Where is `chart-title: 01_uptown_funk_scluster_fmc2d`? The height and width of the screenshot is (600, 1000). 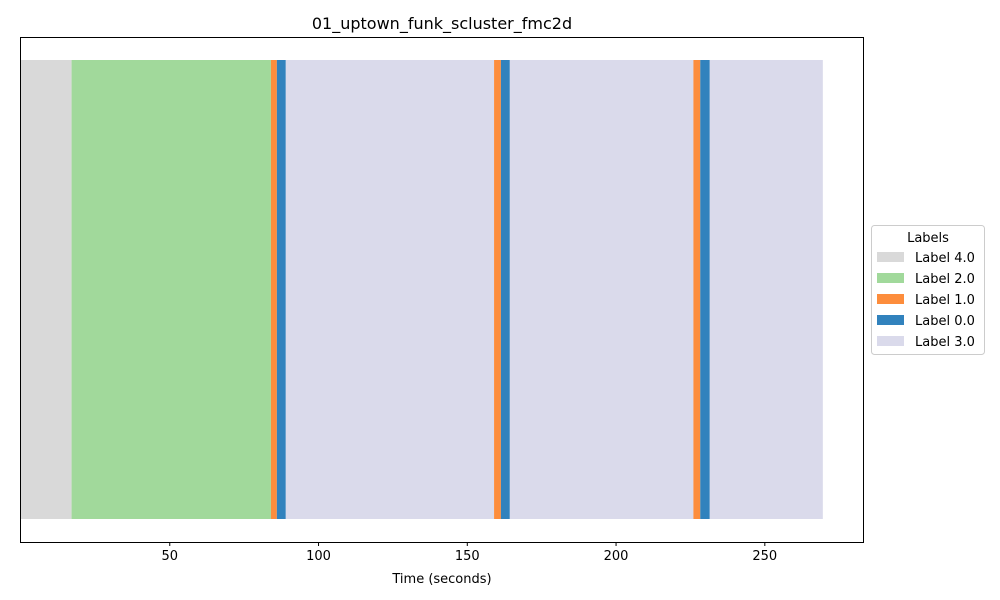
chart-title: 01_uptown_funk_scluster_fmc2d is located at coordinates (442, 24).